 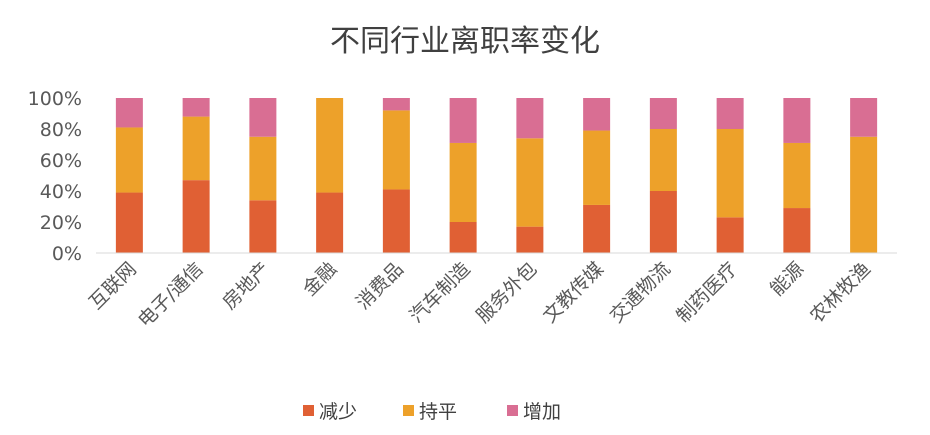 I want to click on category-label: 制药医疗, so click(x=706, y=292).